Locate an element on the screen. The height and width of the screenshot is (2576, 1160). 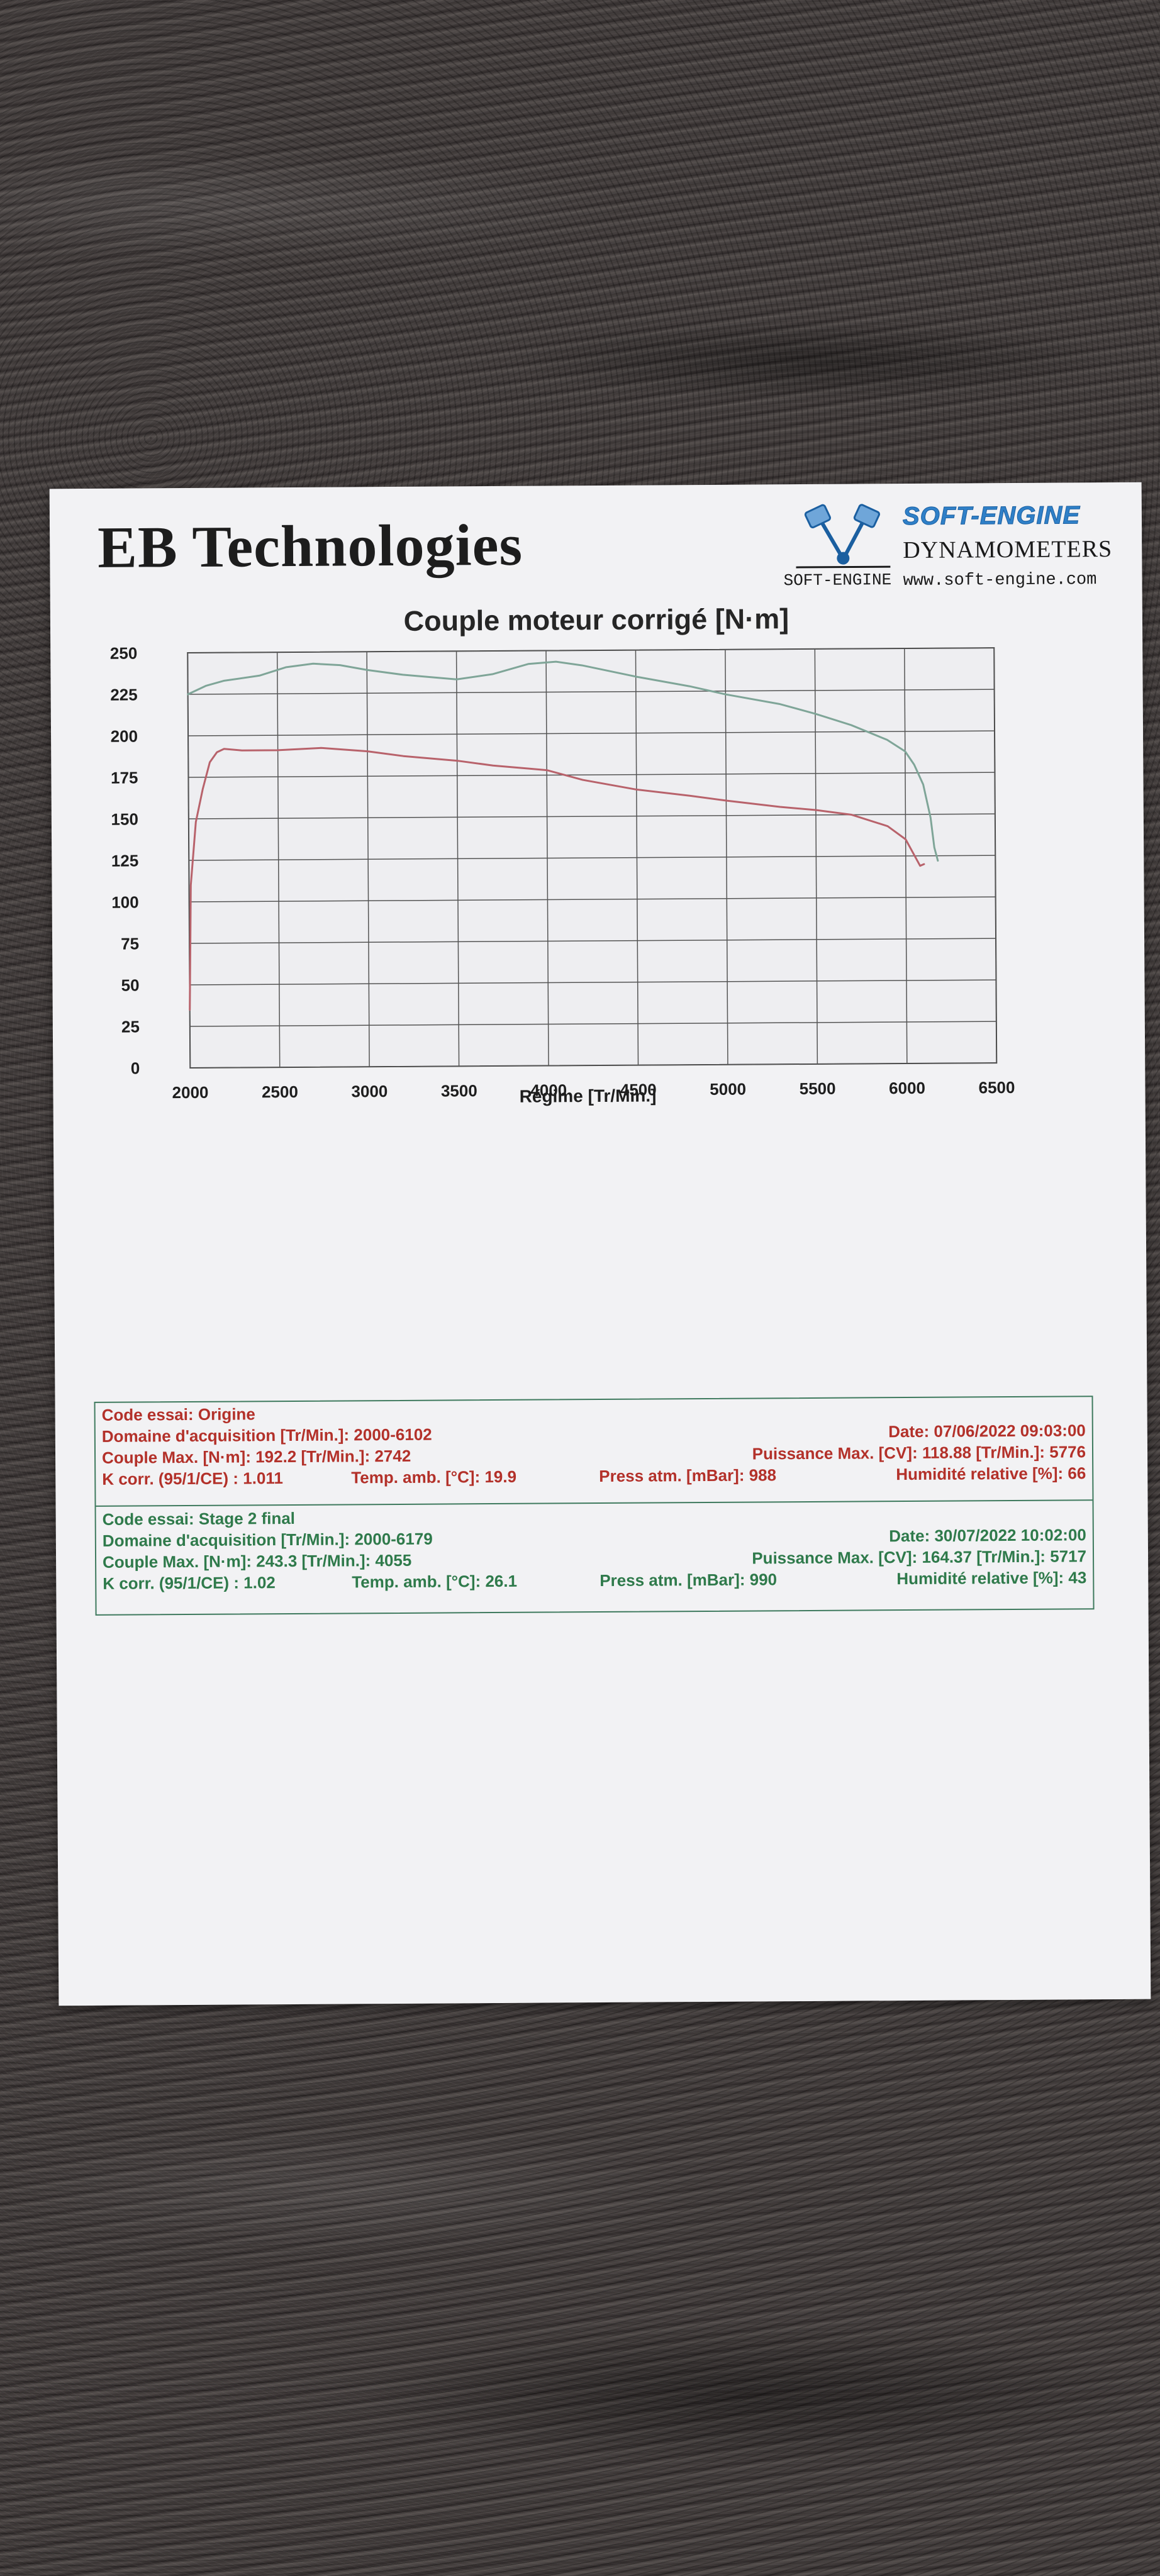
y-tick-label: 25 is located at coordinates (130, 1026).